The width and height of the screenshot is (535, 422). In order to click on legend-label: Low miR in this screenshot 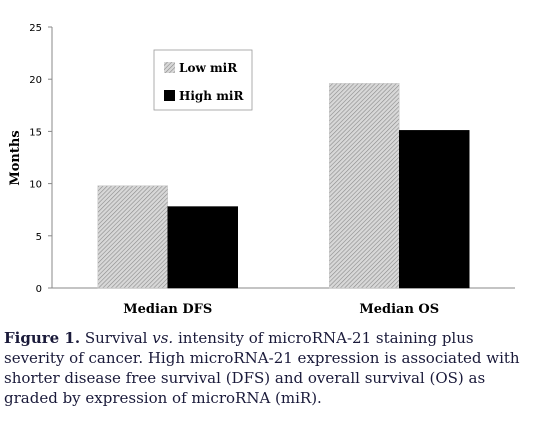, I will do `click(208, 68)`.